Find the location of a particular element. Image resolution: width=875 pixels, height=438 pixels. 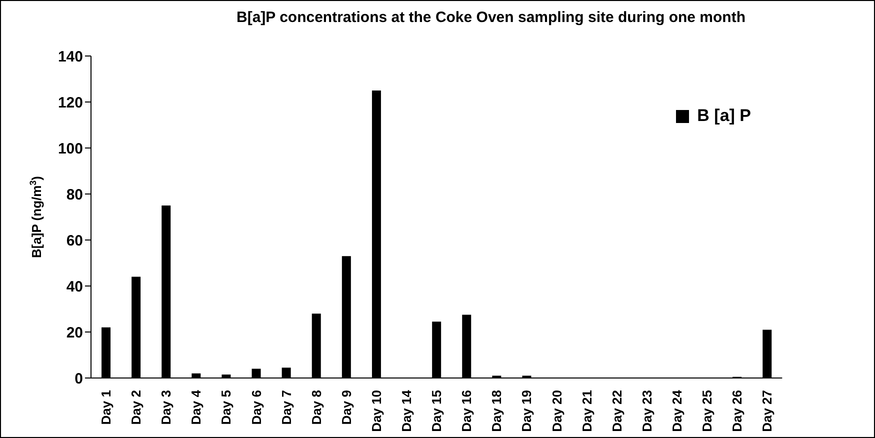

x-tick-label: Day 1 is located at coordinates (106, 407).